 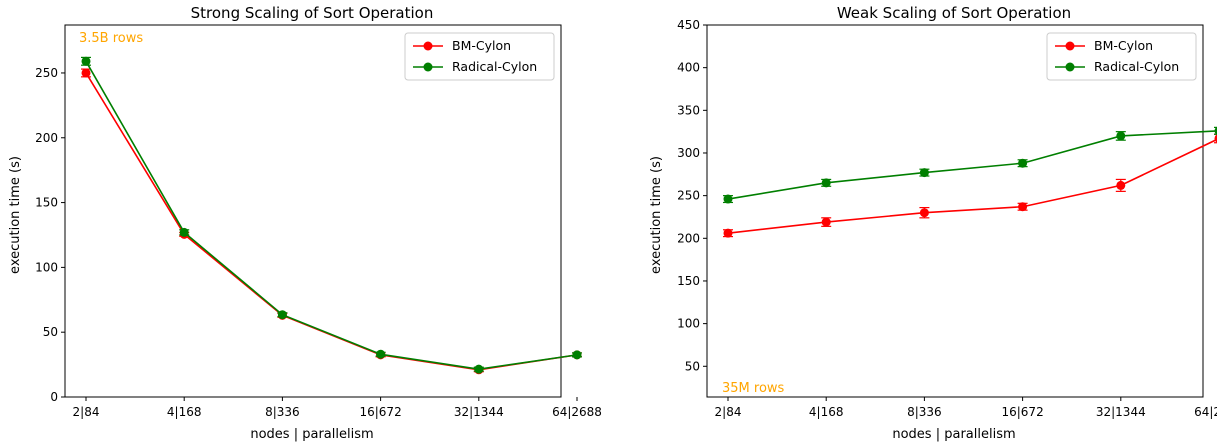 I want to click on dataset-size-annotation: 3.5B rows, so click(x=111, y=38).